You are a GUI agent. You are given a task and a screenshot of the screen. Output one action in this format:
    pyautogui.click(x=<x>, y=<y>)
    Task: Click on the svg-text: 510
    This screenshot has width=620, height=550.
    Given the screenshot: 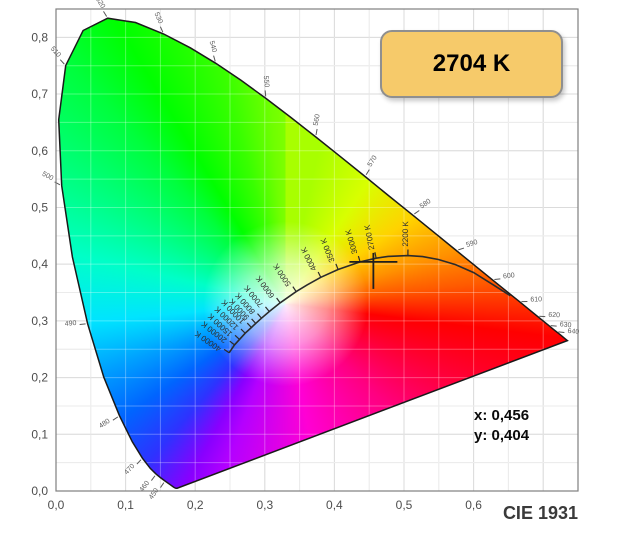 What is the action you would take?
    pyautogui.click(x=55, y=52)
    